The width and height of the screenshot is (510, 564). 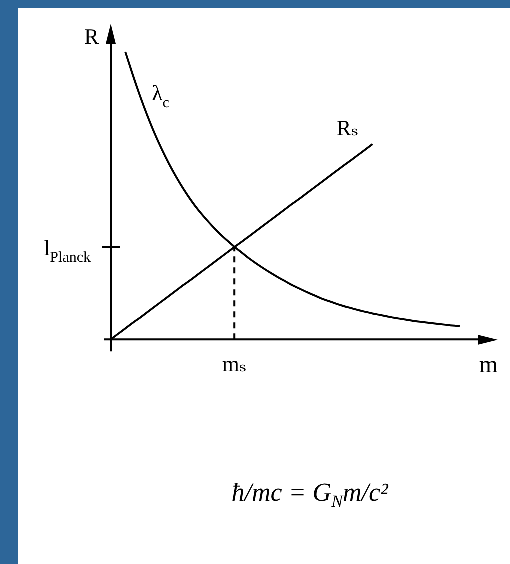 What do you see at coordinates (310, 495) in the screenshot?
I see `text: ħ/mc = G$_{N}$m/c²` at bounding box center [310, 495].